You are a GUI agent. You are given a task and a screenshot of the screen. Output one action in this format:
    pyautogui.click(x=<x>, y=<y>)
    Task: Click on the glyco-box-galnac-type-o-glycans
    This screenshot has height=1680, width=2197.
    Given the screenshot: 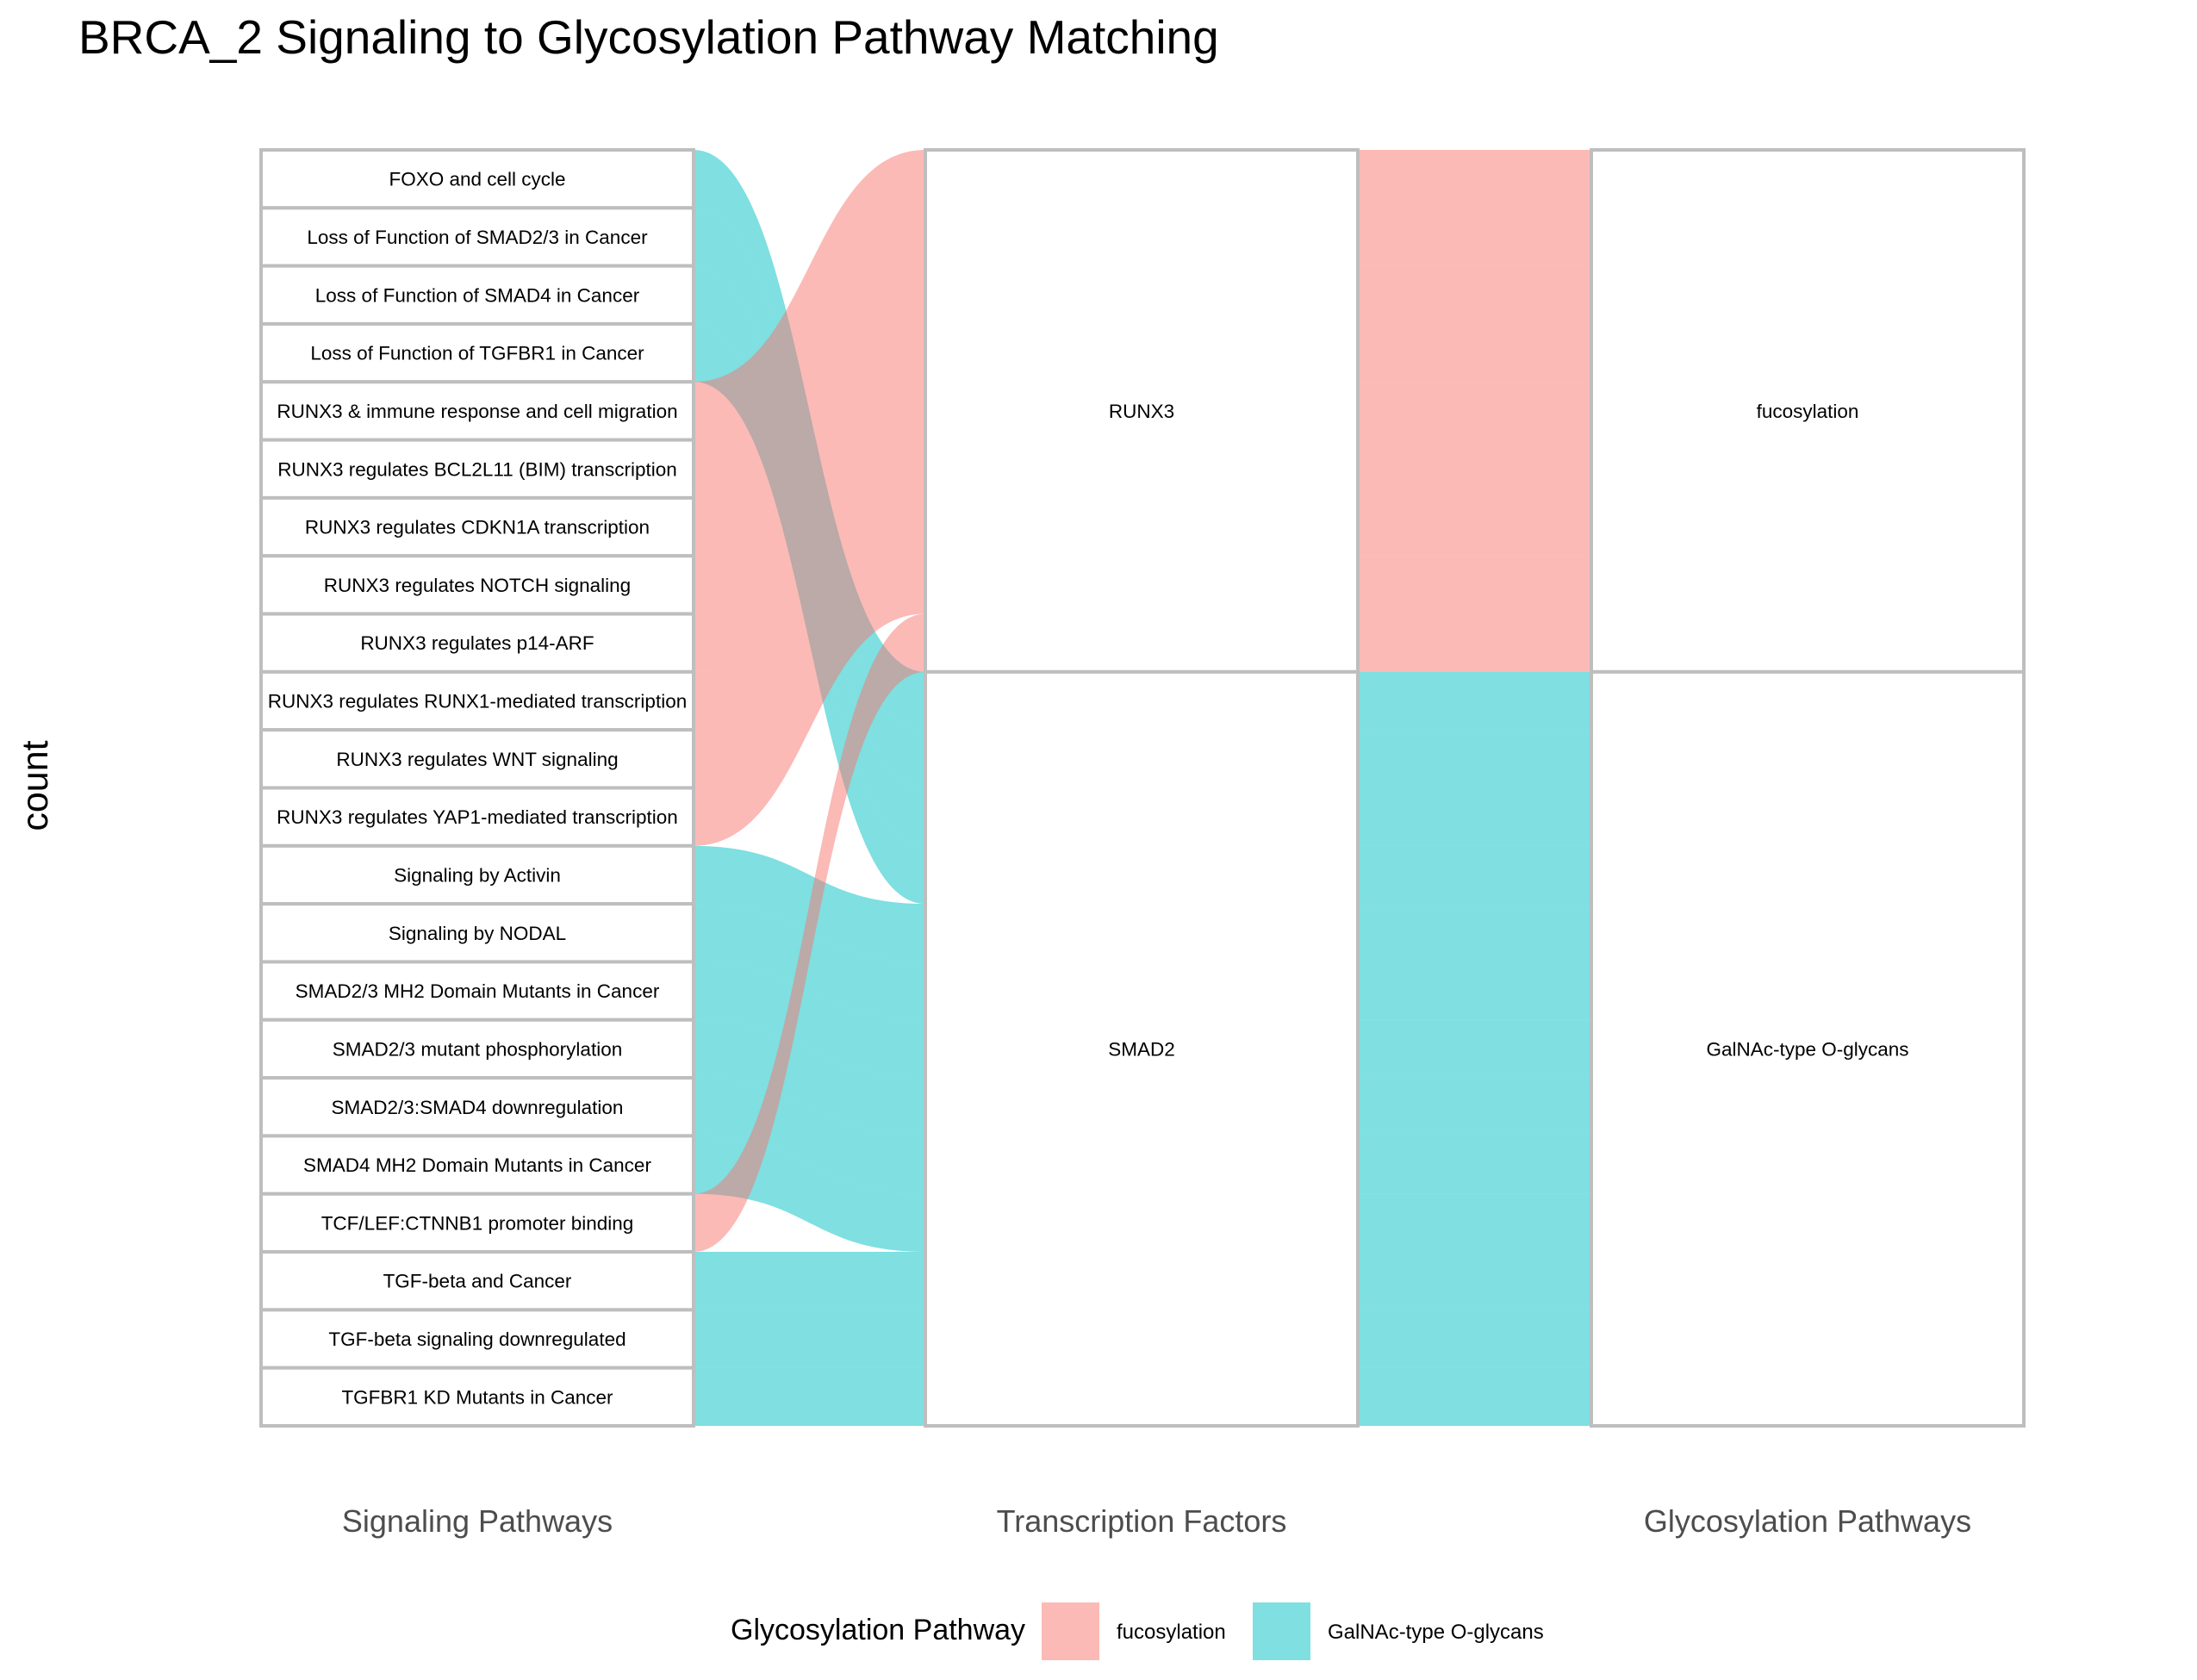 What is the action you would take?
    pyautogui.click(x=1808, y=1049)
    